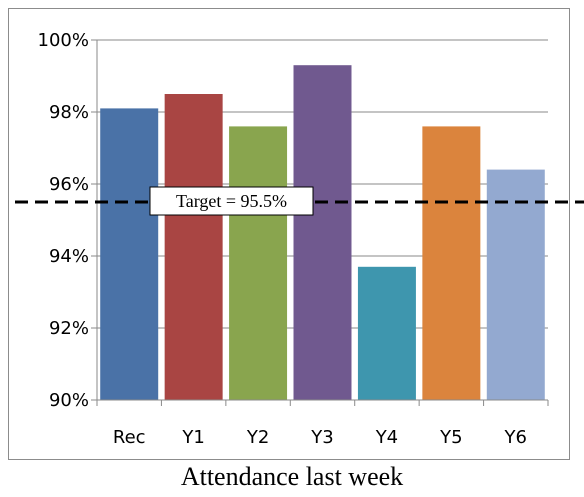 The width and height of the screenshot is (584, 497). What do you see at coordinates (129, 437) in the screenshot?
I see `x-tick-label: Rec` at bounding box center [129, 437].